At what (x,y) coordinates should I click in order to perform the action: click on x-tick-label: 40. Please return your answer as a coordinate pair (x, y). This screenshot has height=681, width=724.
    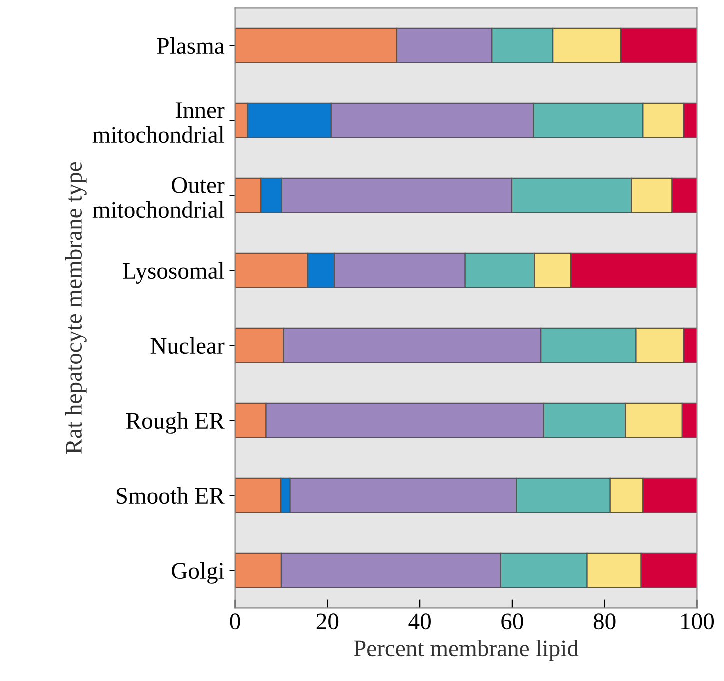
    Looking at the image, I should click on (419, 622).